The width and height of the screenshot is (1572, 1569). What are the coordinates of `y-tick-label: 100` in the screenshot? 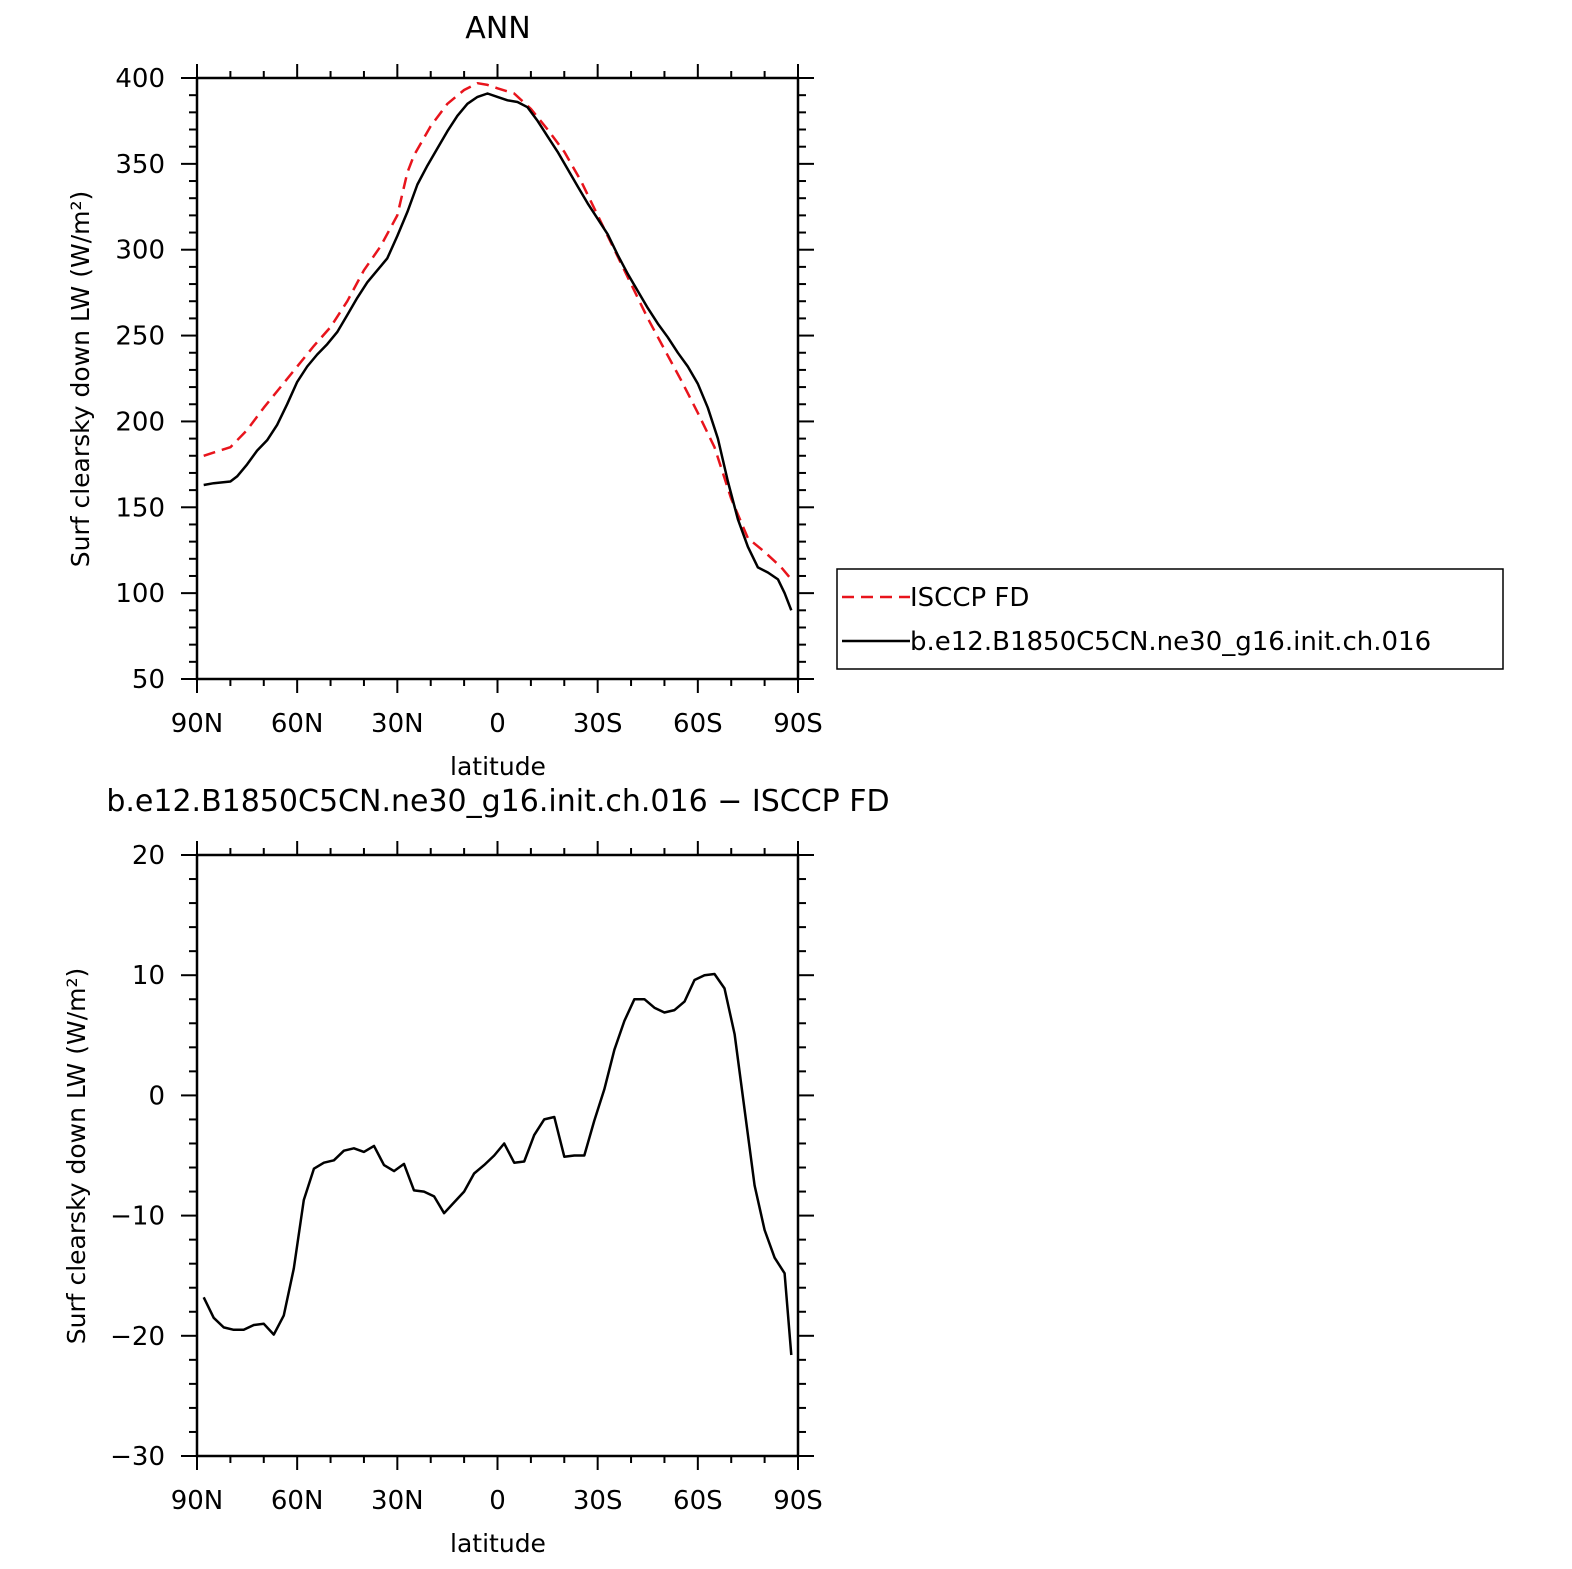 It's located at (140, 594).